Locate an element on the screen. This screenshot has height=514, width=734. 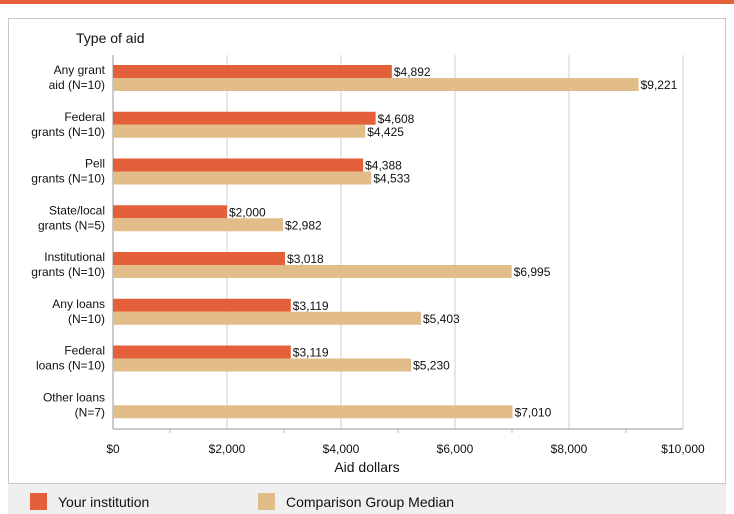
category-label-line: Pell is located at coordinates (95, 164).